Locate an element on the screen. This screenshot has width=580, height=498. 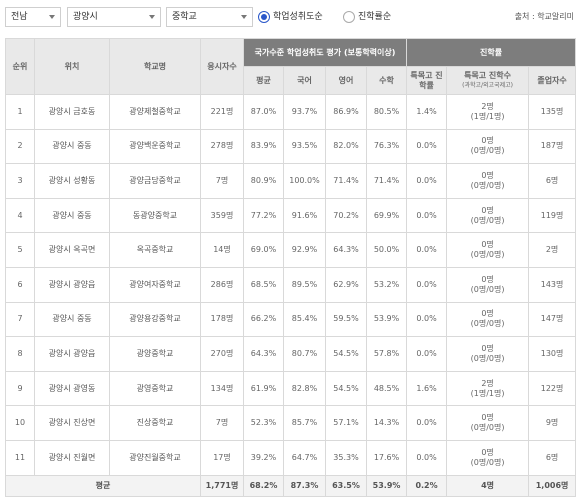
cell-location: 광양시 광양읍 is located at coordinates (72, 284).